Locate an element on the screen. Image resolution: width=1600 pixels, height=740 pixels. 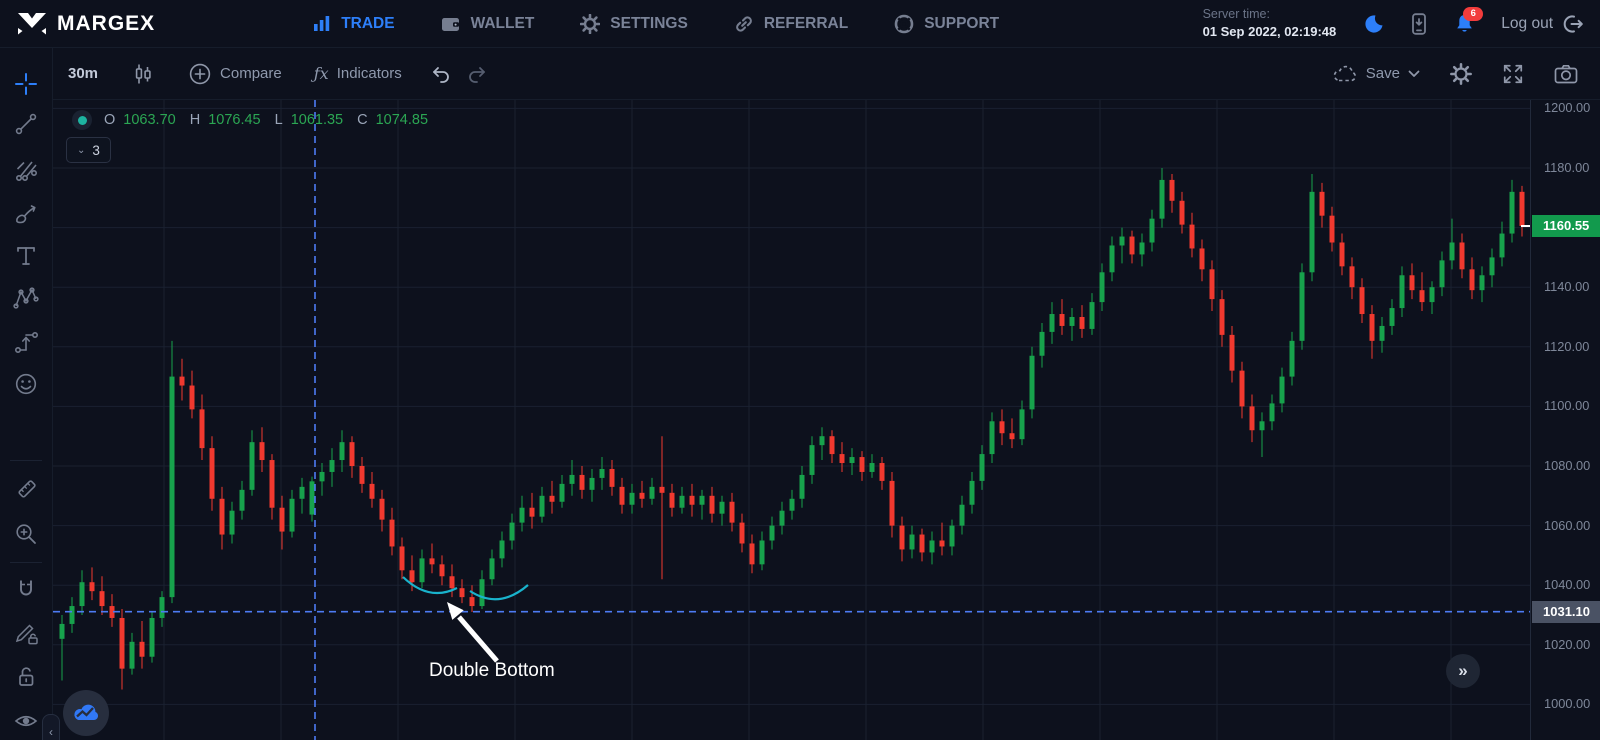
chart-settings-button is located at coordinates (1461, 73).